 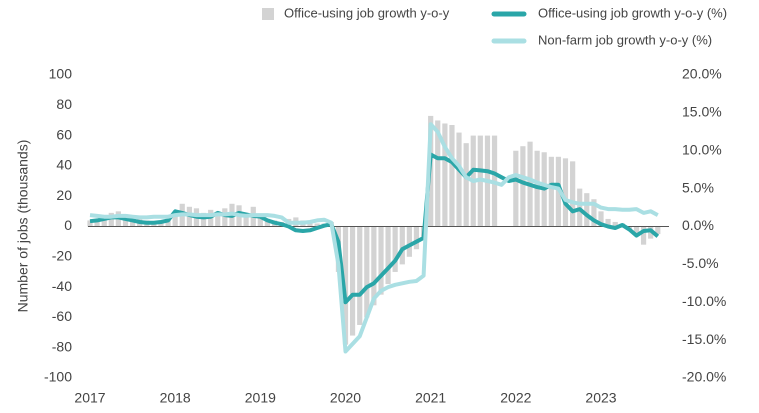 I want to click on y2-tick-label: 10.0%, so click(x=702, y=149).